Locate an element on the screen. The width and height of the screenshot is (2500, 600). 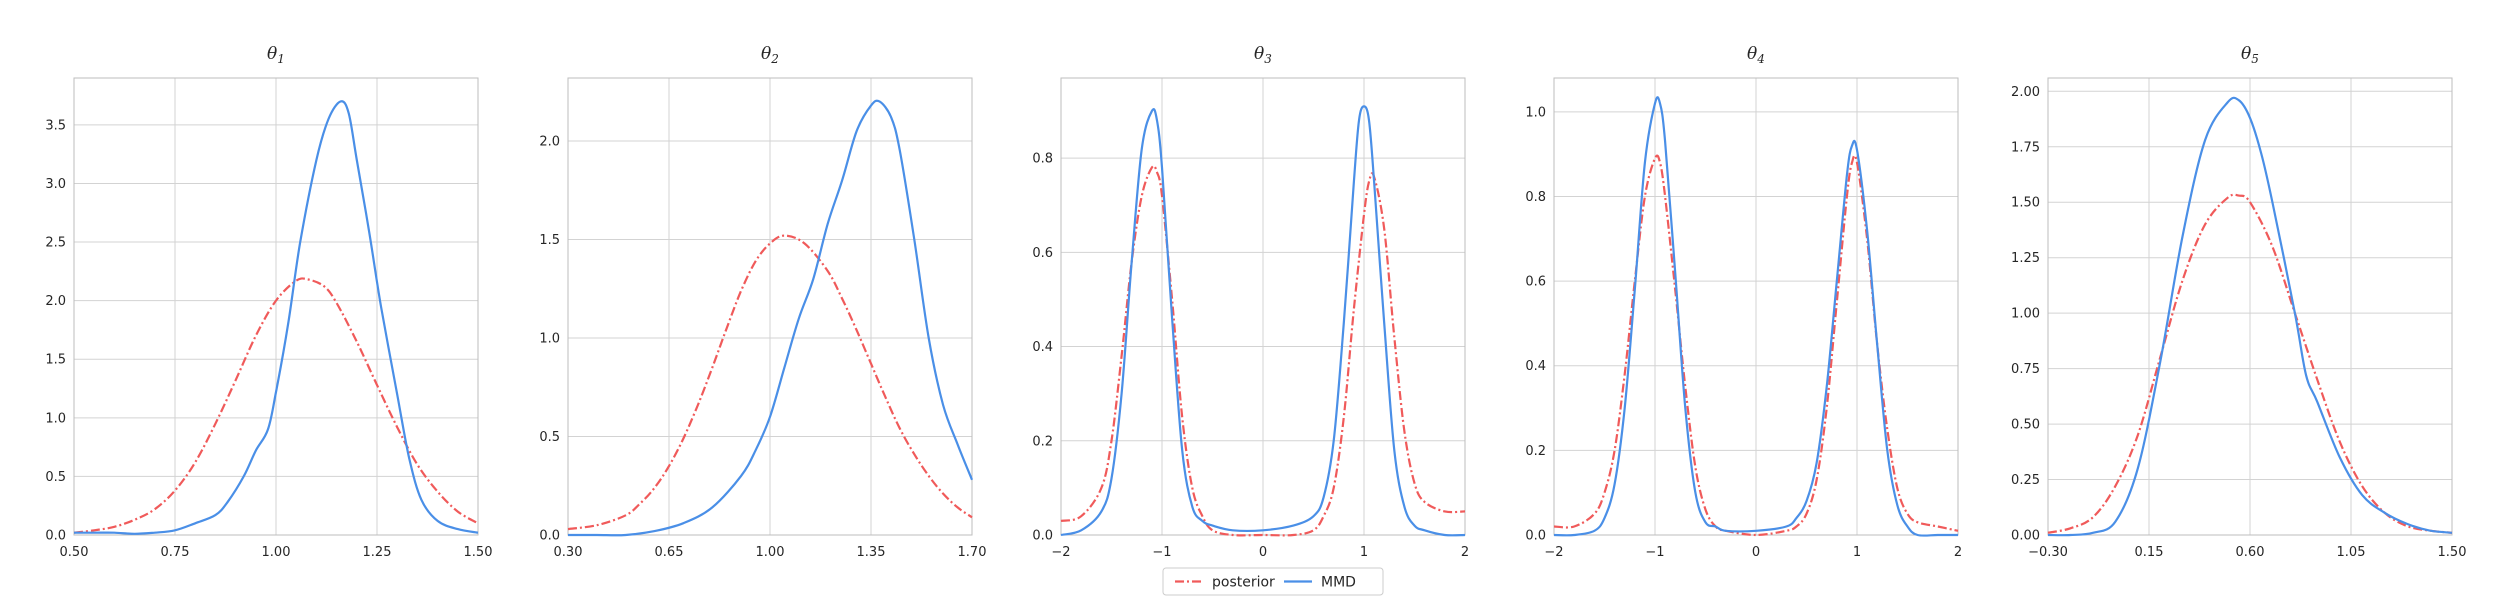
legend: posterior MMD is located at coordinates (1273, 581).